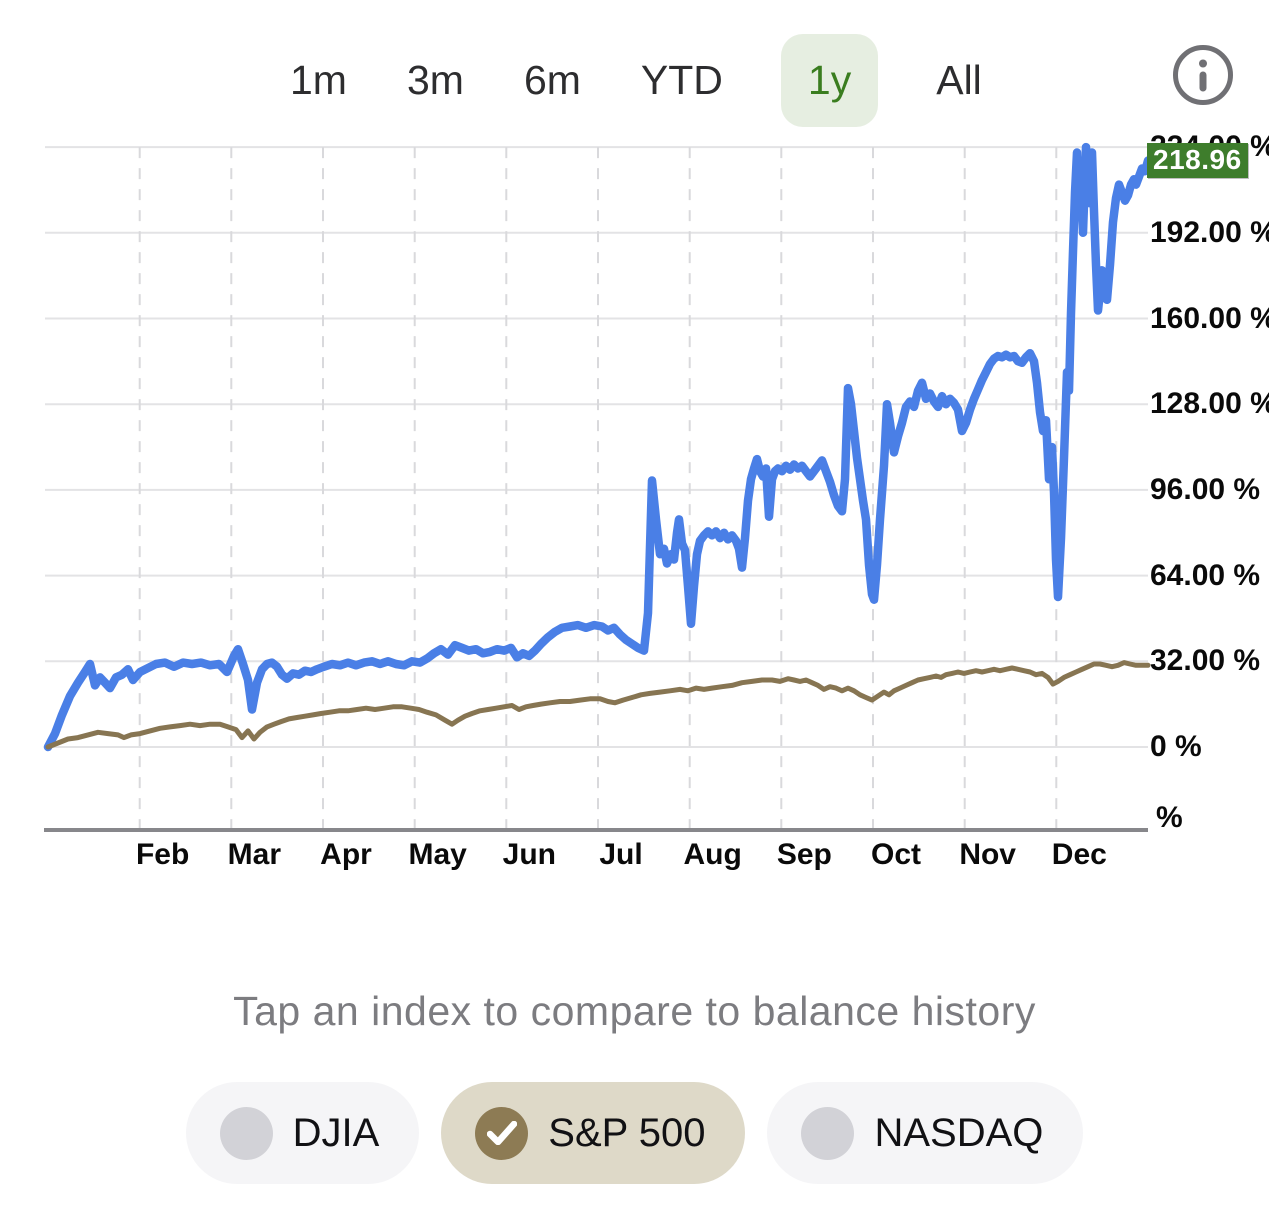  What do you see at coordinates (318, 79) in the screenshot?
I see `range-tab-1m: 1m` at bounding box center [318, 79].